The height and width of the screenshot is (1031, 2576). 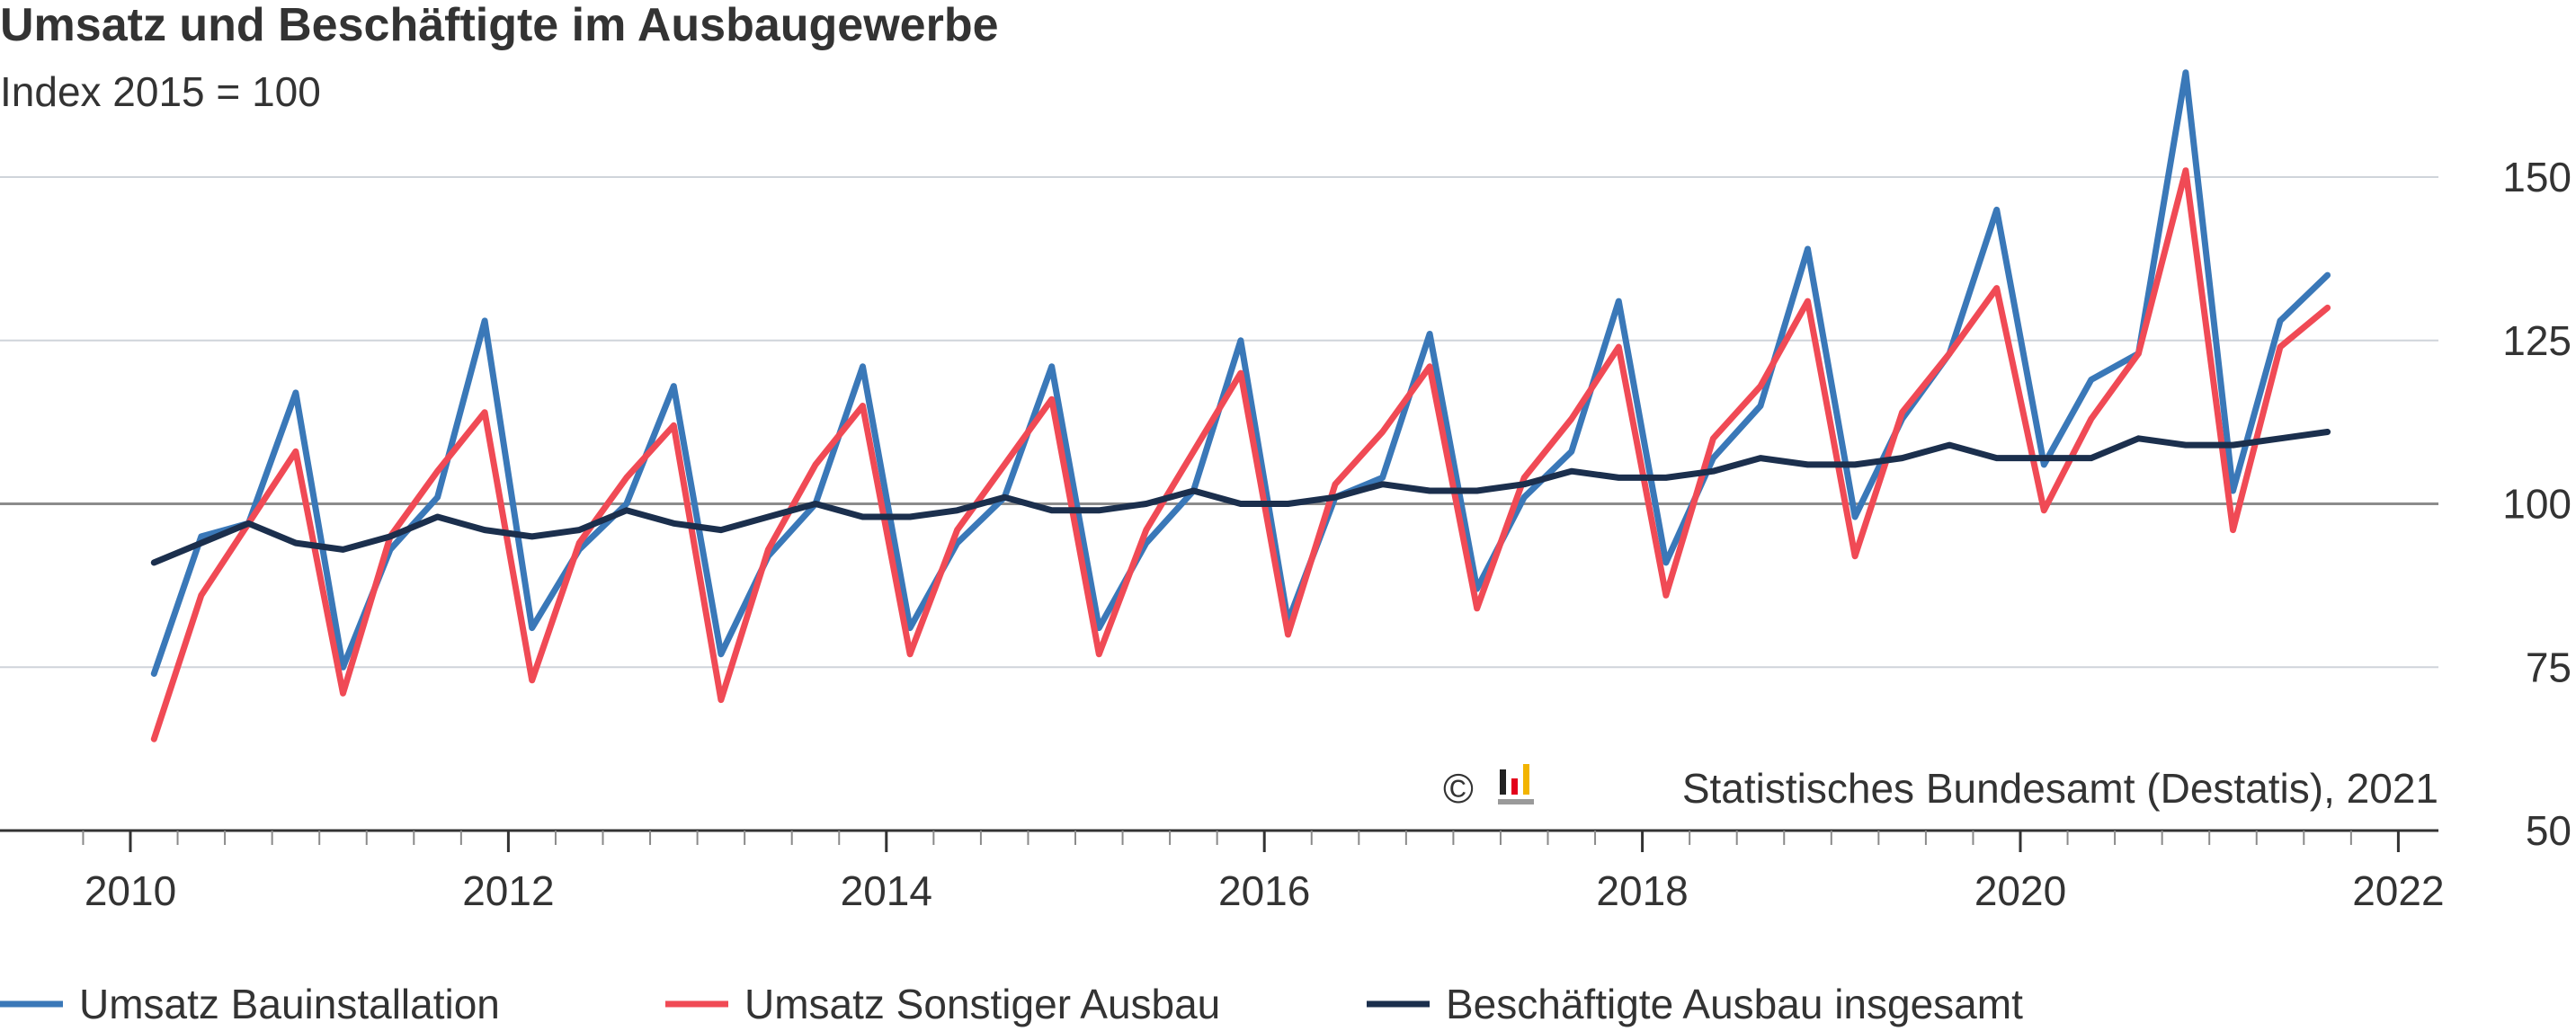 I want to click on x-tick-label: 2016, so click(x=1264, y=890).